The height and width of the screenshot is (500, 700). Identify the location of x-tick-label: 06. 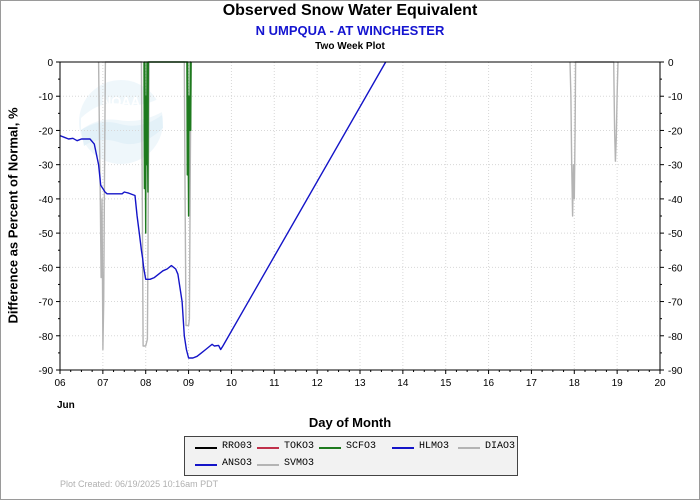
(60, 383).